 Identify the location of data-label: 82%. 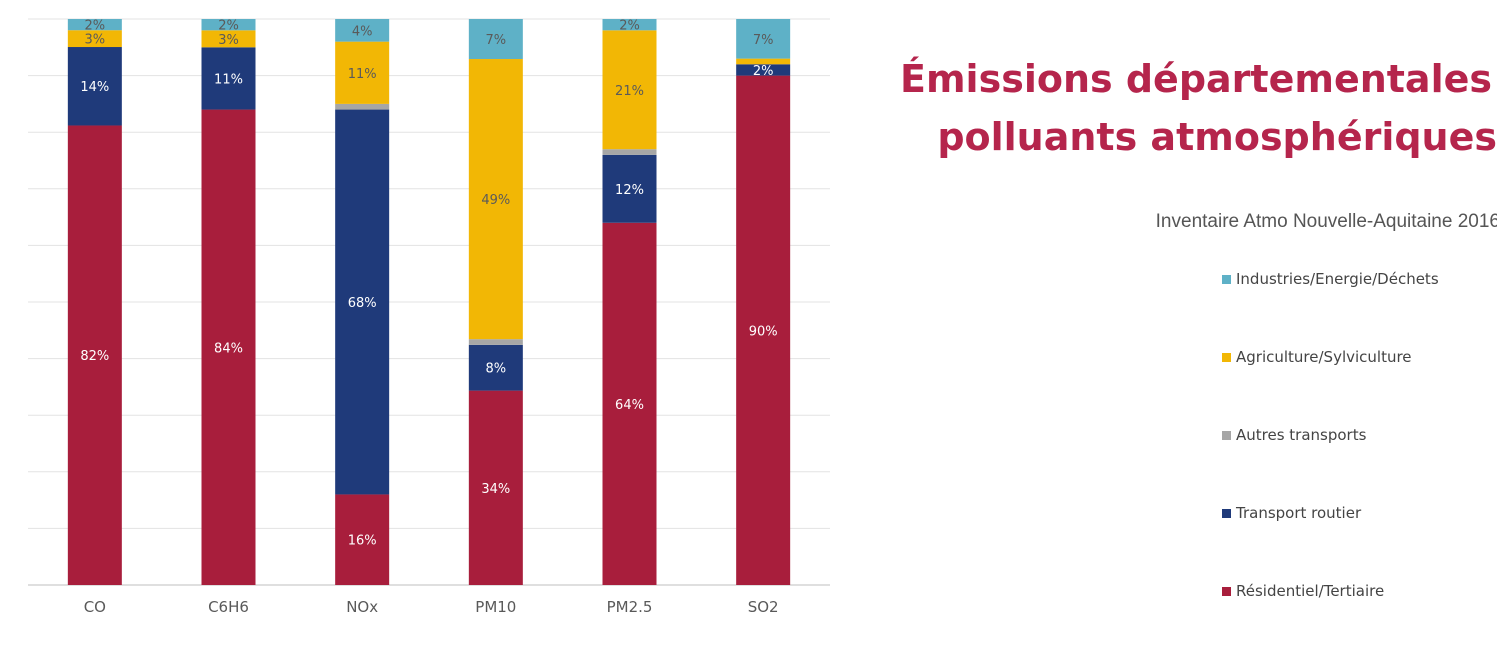
(94, 356).